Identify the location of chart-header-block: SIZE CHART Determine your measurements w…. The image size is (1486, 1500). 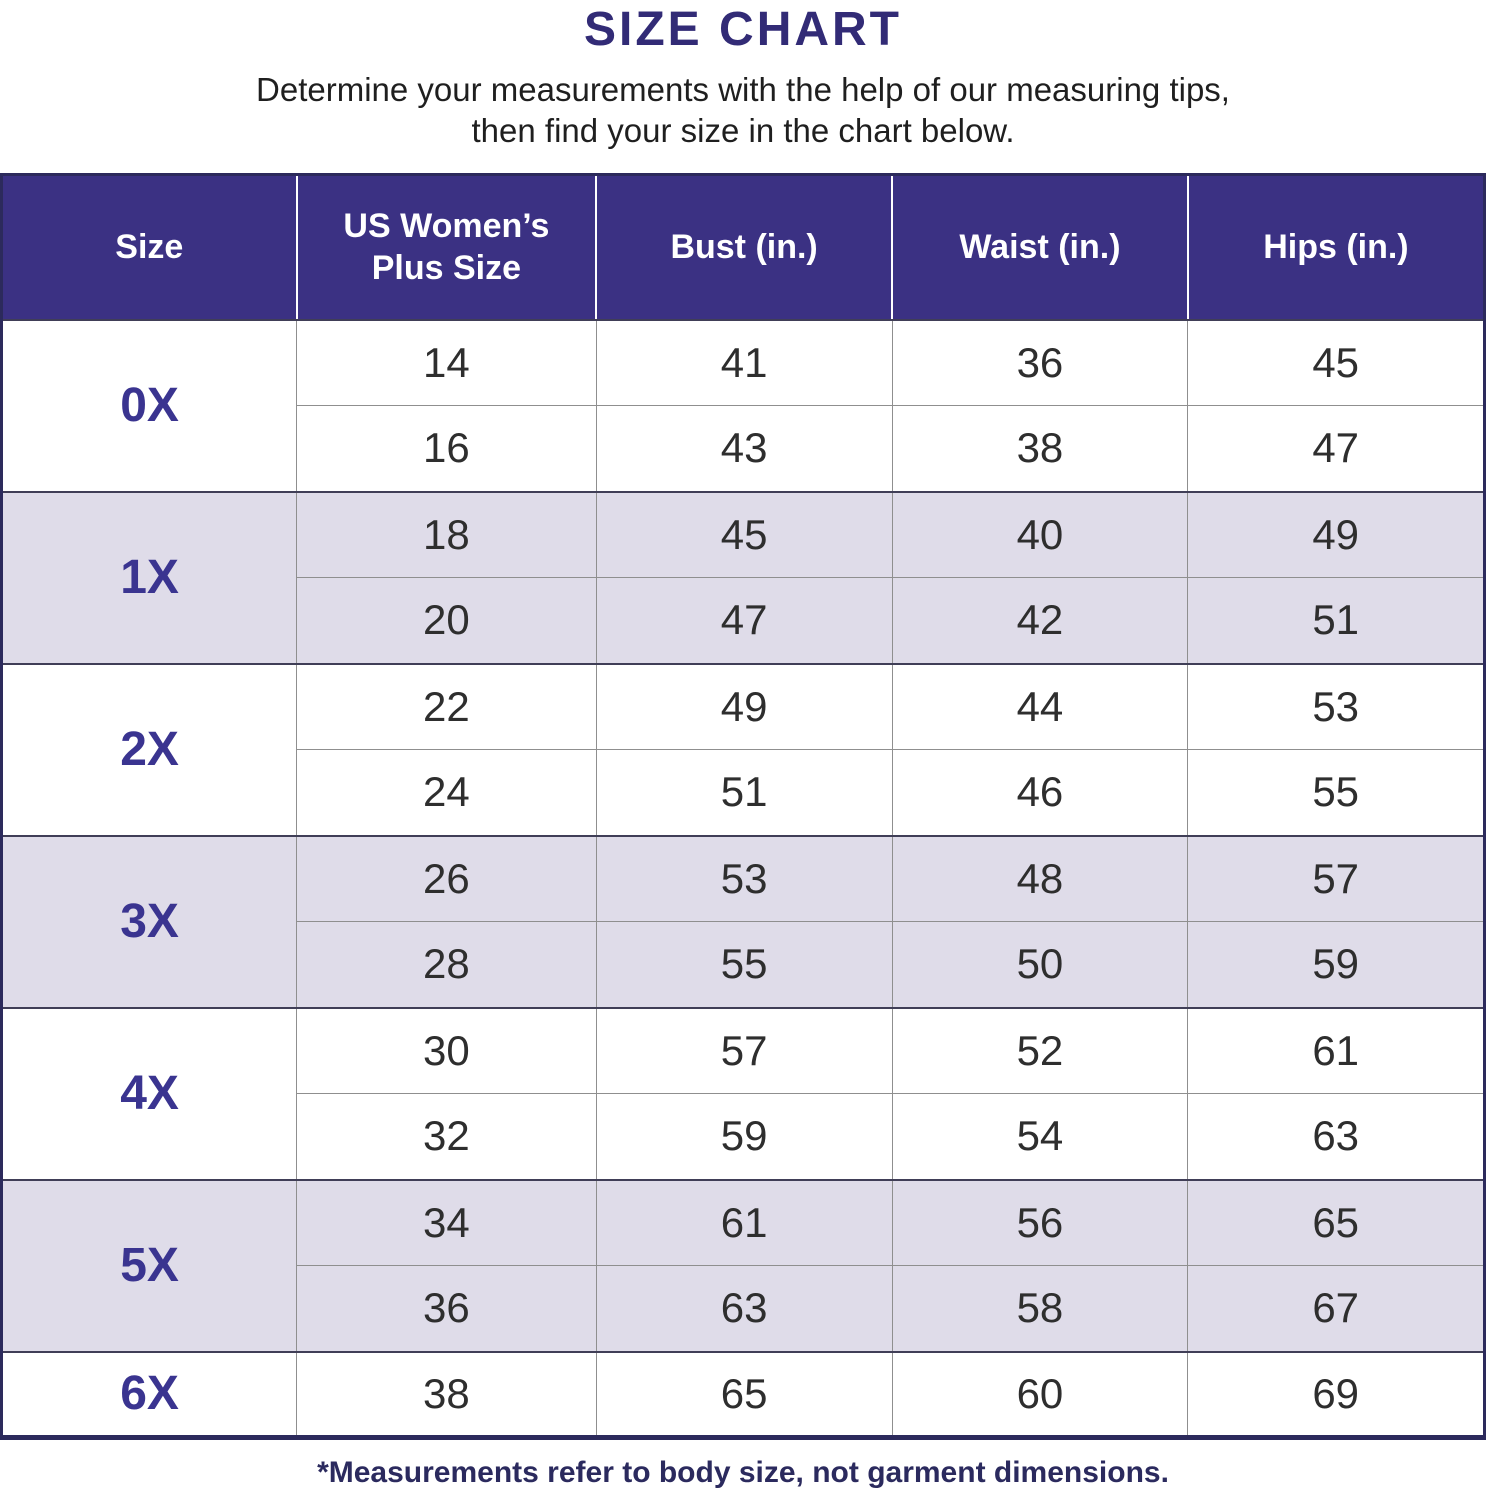
(743, 86).